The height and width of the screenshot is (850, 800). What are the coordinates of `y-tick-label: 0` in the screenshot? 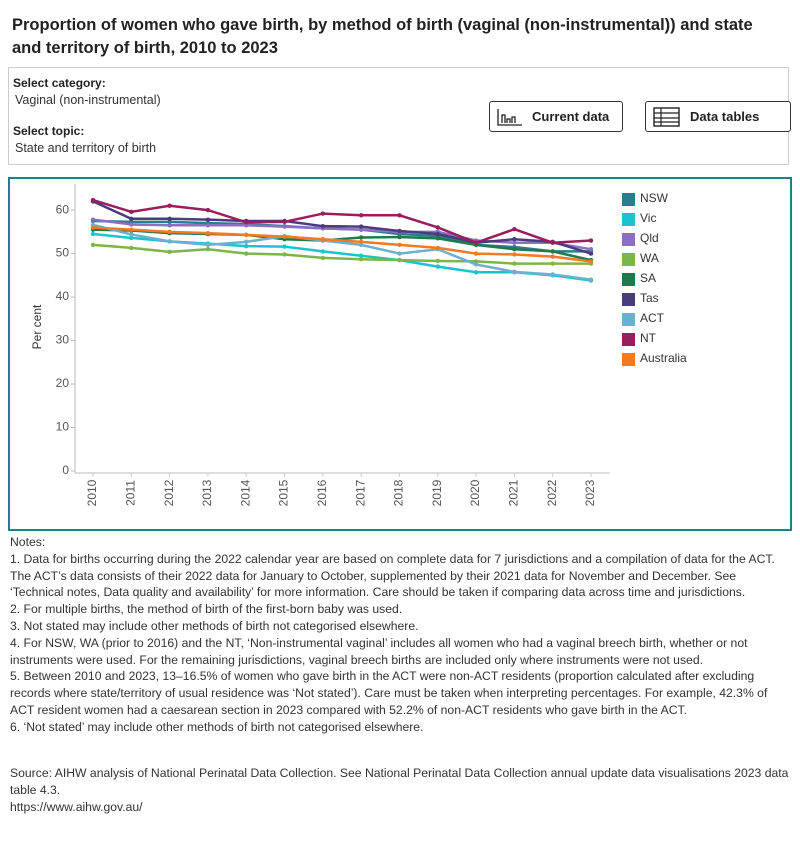 It's located at (65, 470).